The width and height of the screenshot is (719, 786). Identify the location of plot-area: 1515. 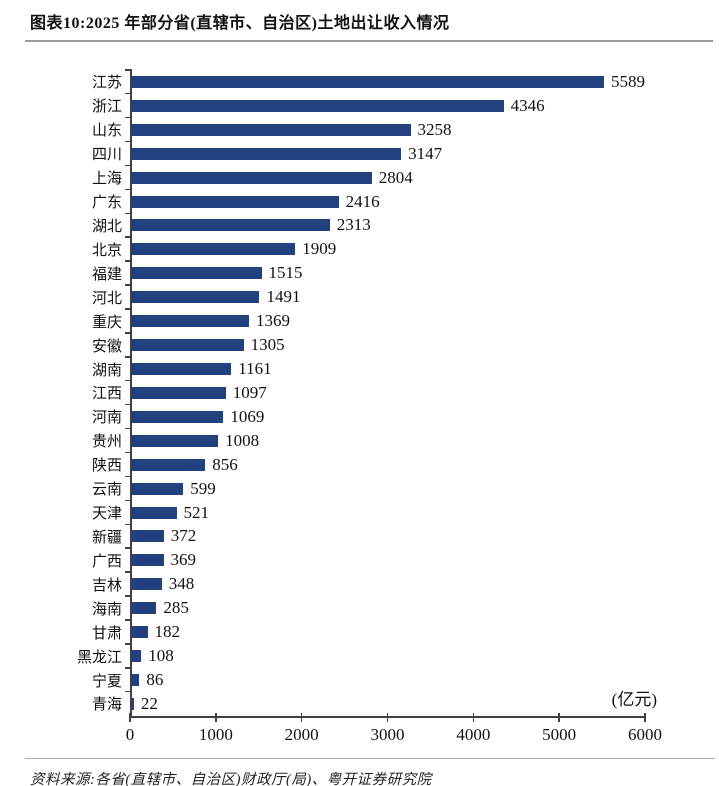
(385, 273).